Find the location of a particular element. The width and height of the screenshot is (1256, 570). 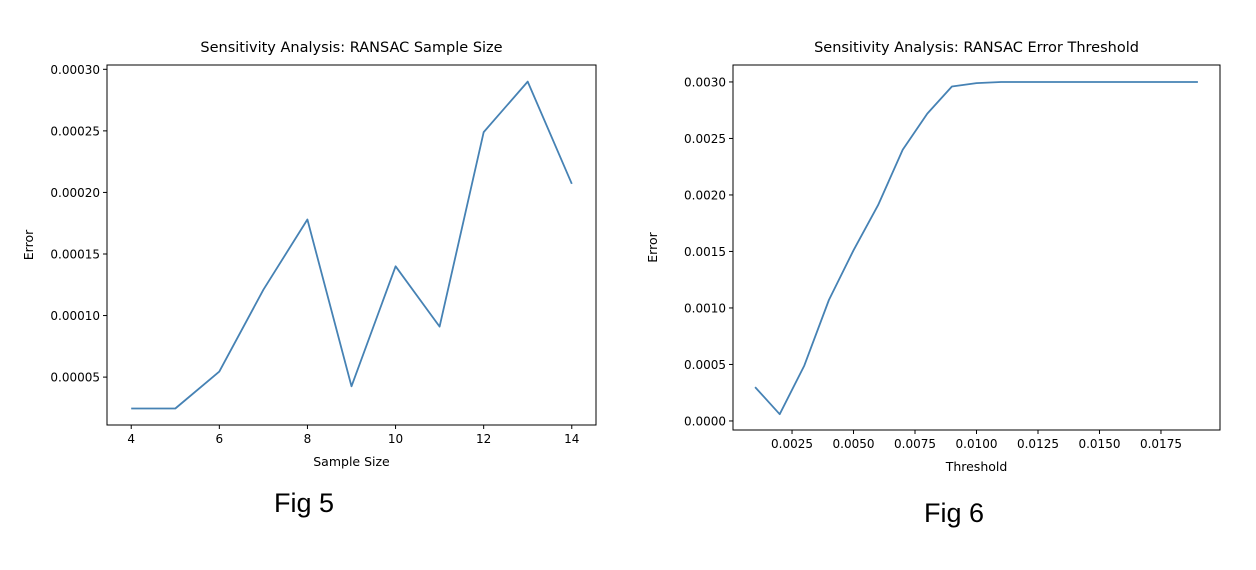

x-tick-label: 0.0025 is located at coordinates (792, 444).